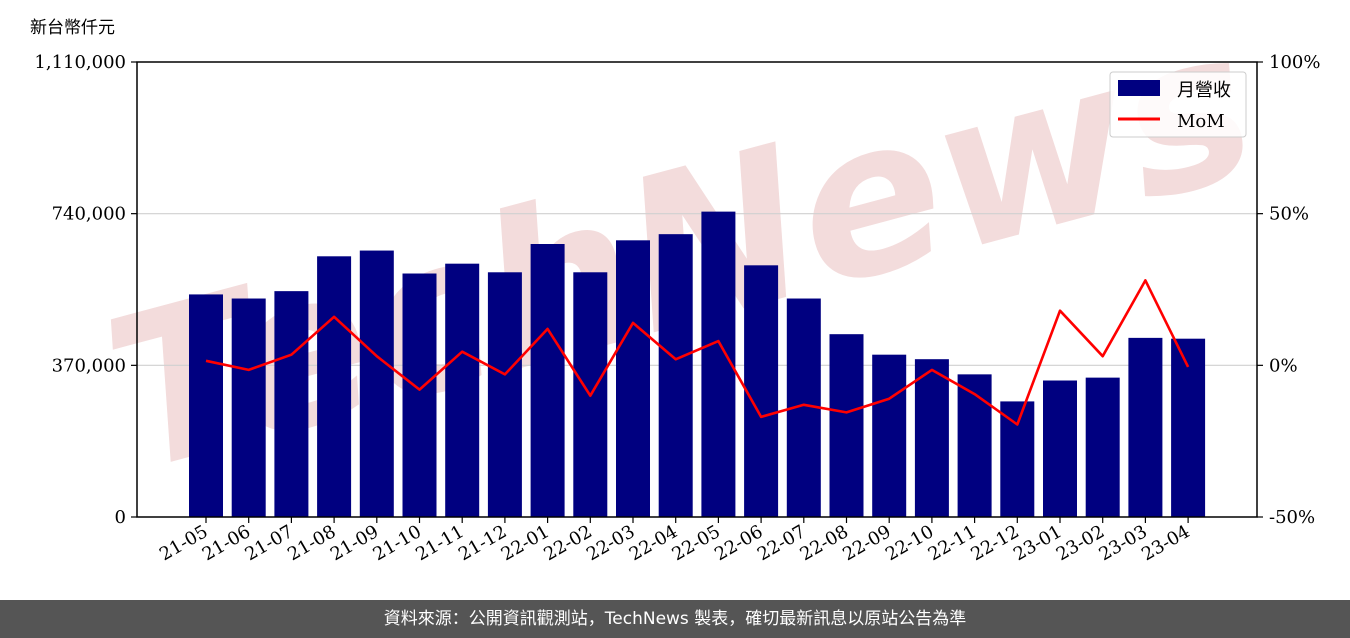 The height and width of the screenshot is (638, 1350). What do you see at coordinates (1283, 365) in the screenshot?
I see `right-tick-label: 0%` at bounding box center [1283, 365].